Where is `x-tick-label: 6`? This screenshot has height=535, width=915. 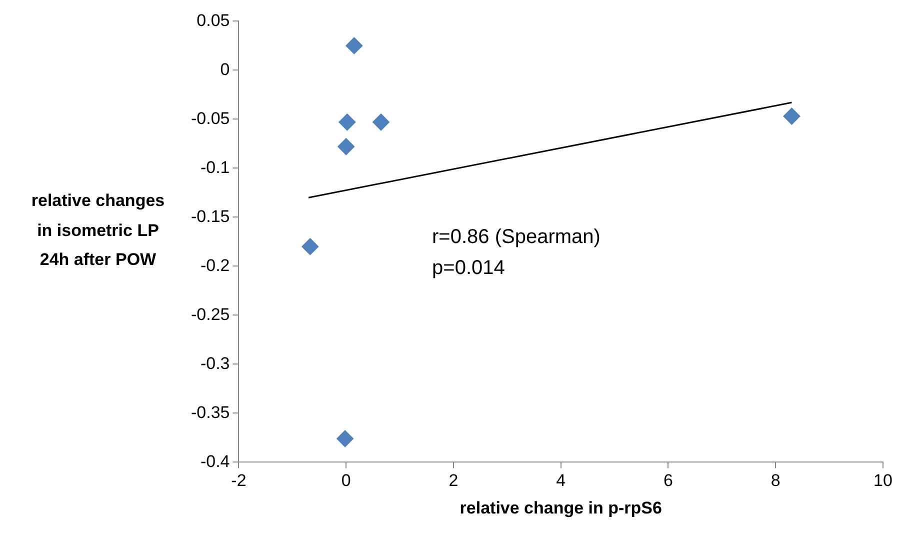 x-tick-label: 6 is located at coordinates (668, 480).